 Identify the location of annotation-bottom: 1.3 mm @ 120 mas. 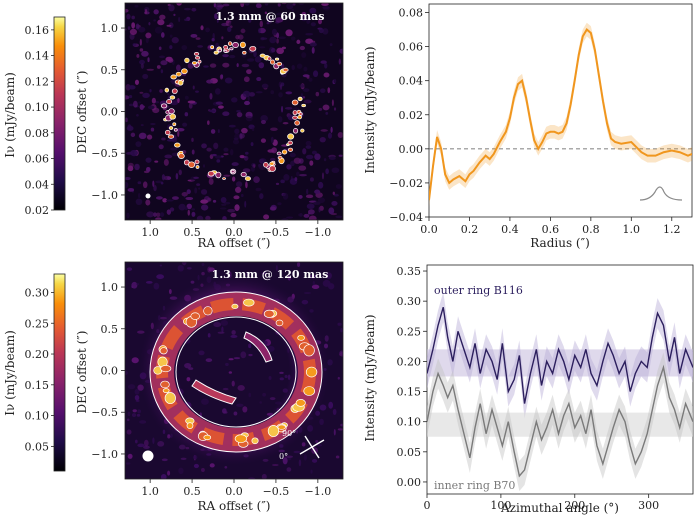
(270, 274).